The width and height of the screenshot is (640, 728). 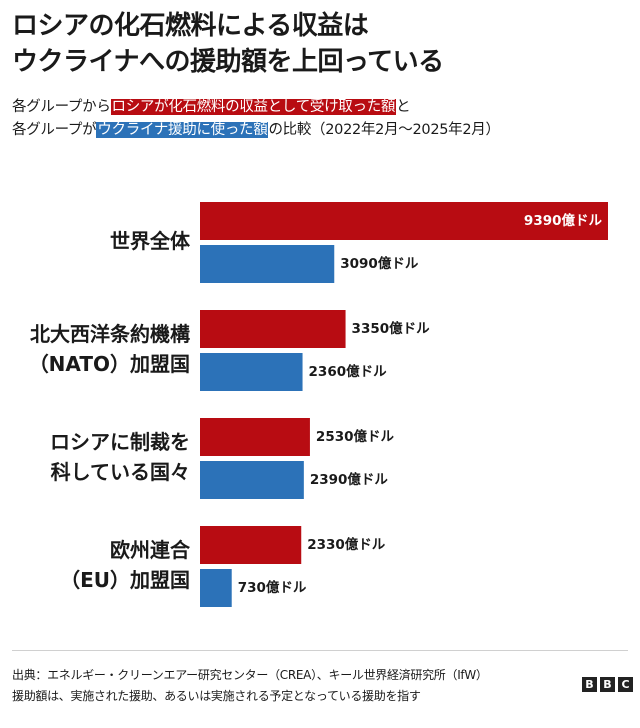 I want to click on chart-title: ロシアの化石燃料による収益は ウクライナへの援助額を上回っている, so click(x=322, y=44).